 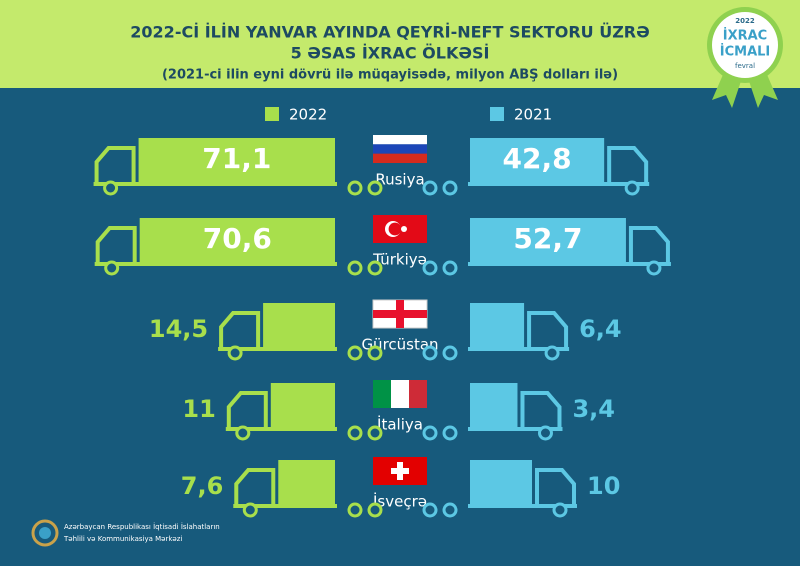 I want to click on legend-swatch, so click(x=497, y=114).